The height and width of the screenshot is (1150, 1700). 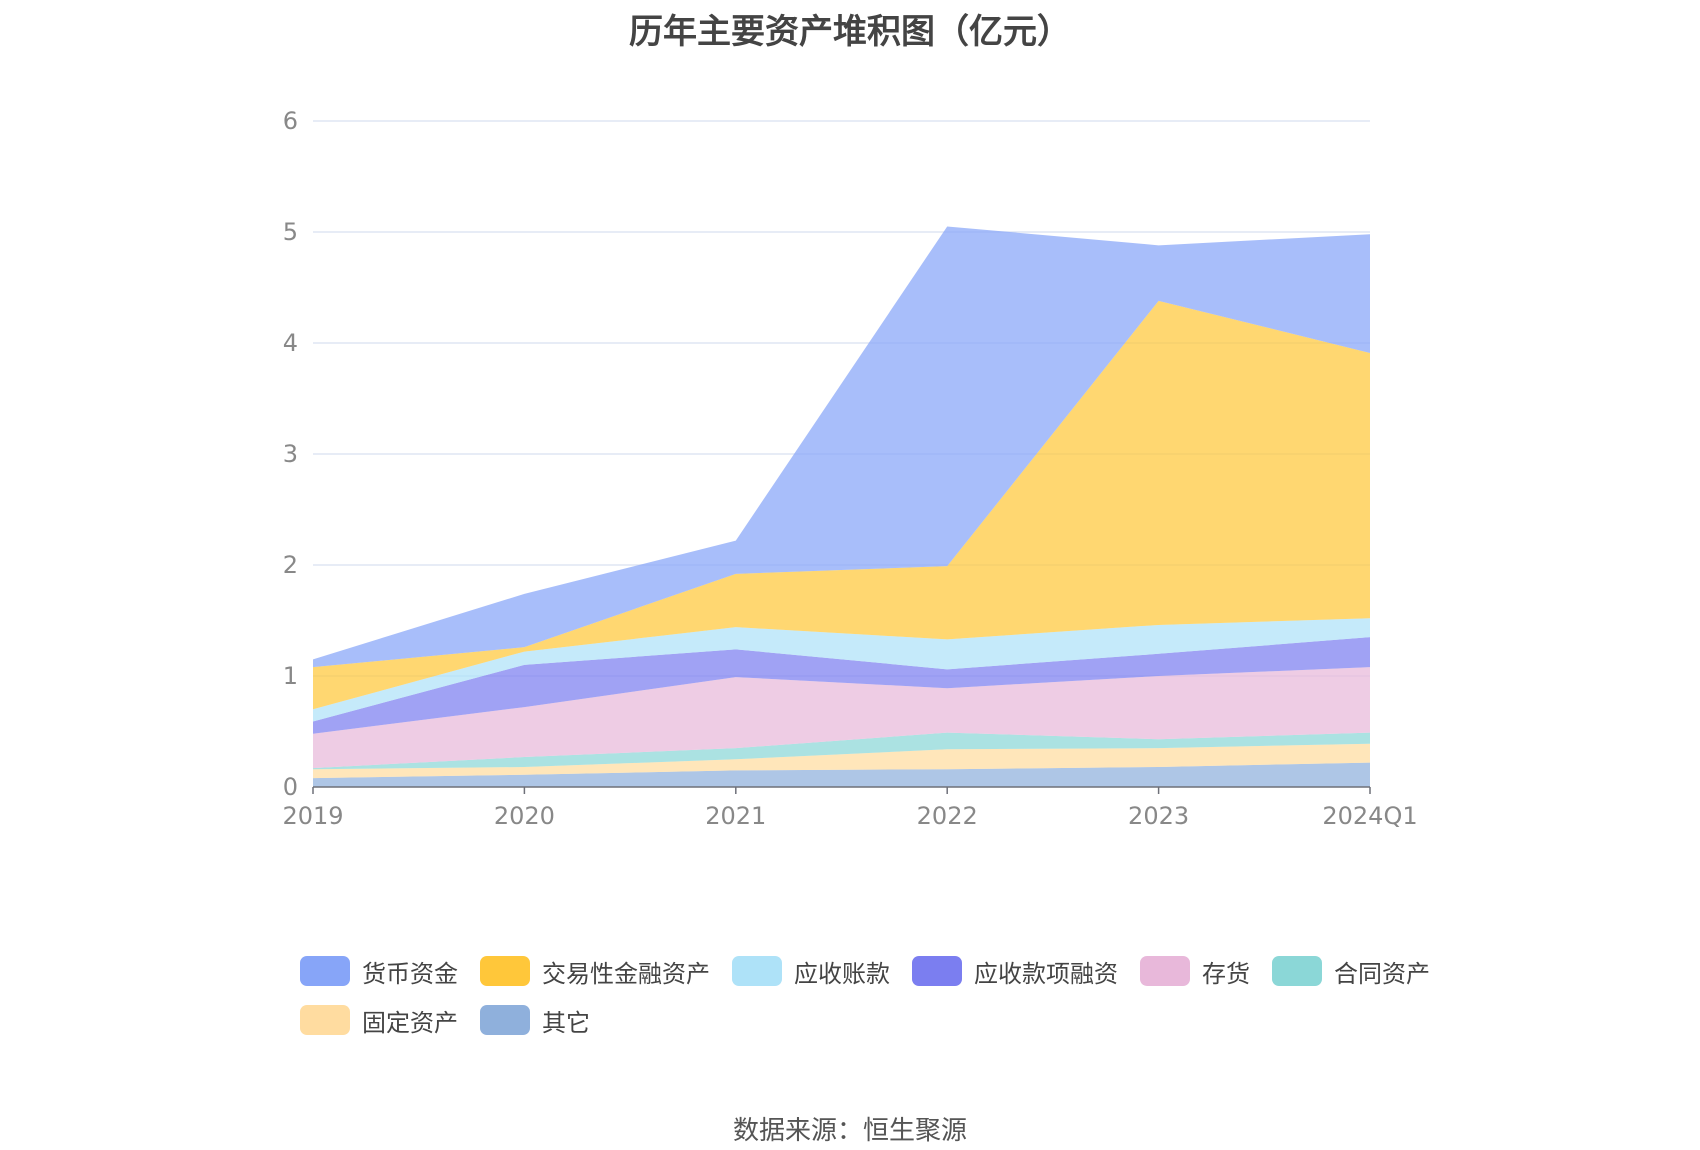 What do you see at coordinates (841, 774) in the screenshot?
I see `area-series-其它` at bounding box center [841, 774].